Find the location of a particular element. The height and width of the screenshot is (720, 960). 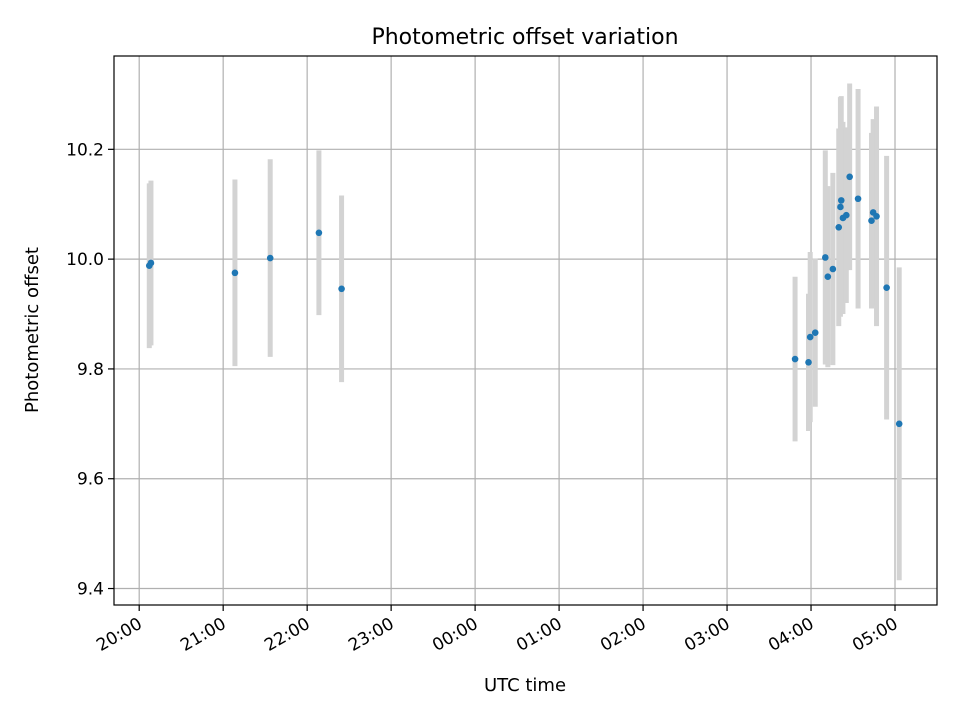

y-tick-label: 9.4 is located at coordinates (90, 590).